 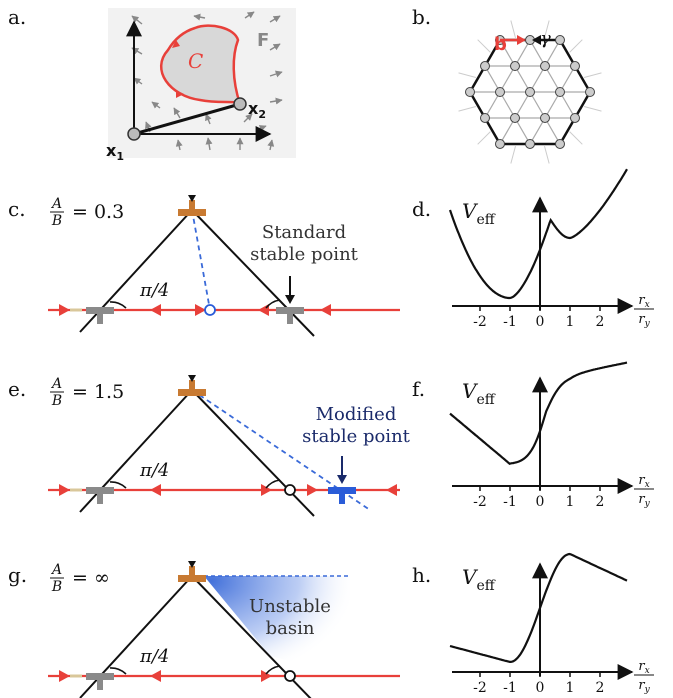 I want to click on panel-f: f. -2 -1 0 1 2 Veff rx ry, so click(x=533, y=435).